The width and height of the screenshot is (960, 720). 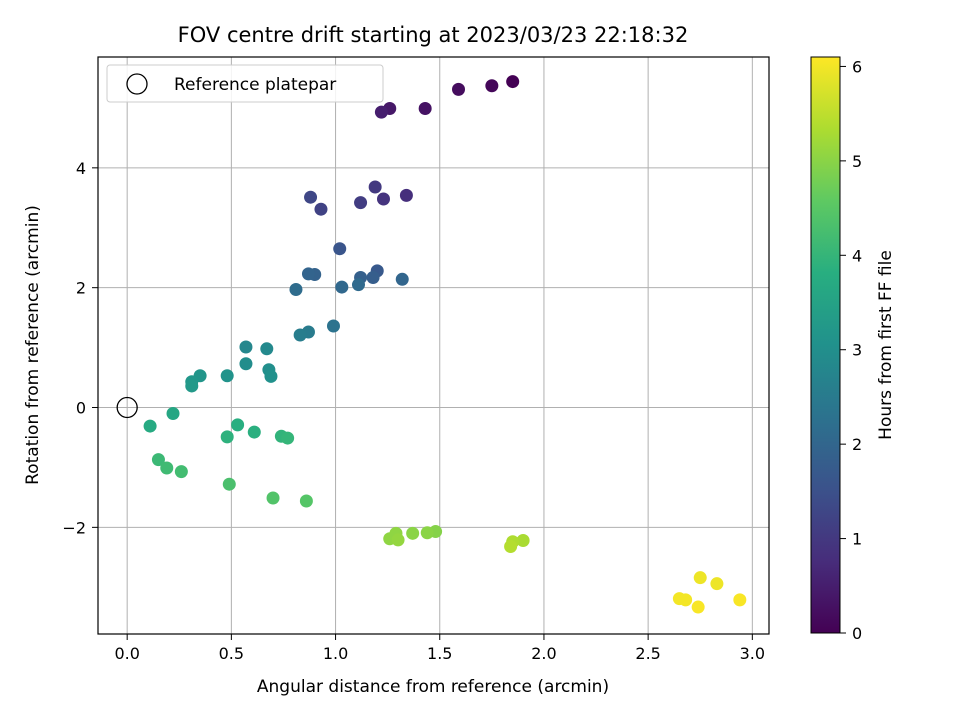 What do you see at coordinates (857, 255) in the screenshot?
I see `colorbar-tick-label: 4` at bounding box center [857, 255].